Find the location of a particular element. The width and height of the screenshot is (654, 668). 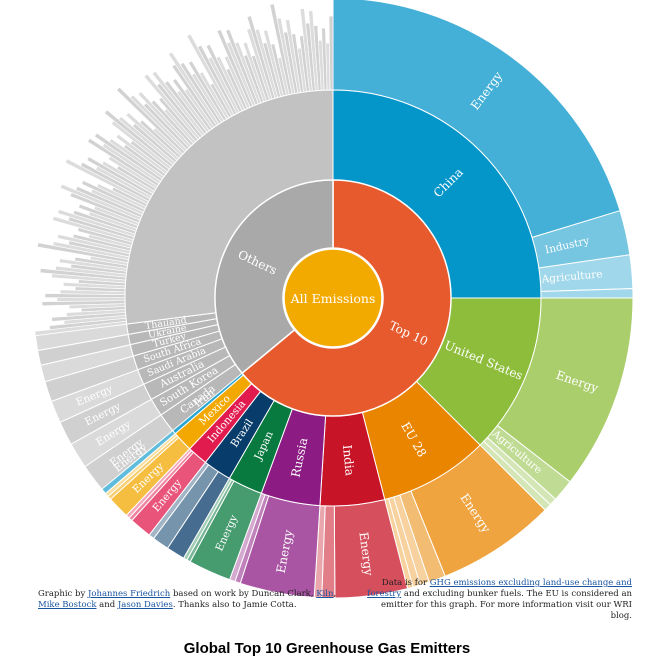

credit-text: Graphic by is located at coordinates (63, 594).